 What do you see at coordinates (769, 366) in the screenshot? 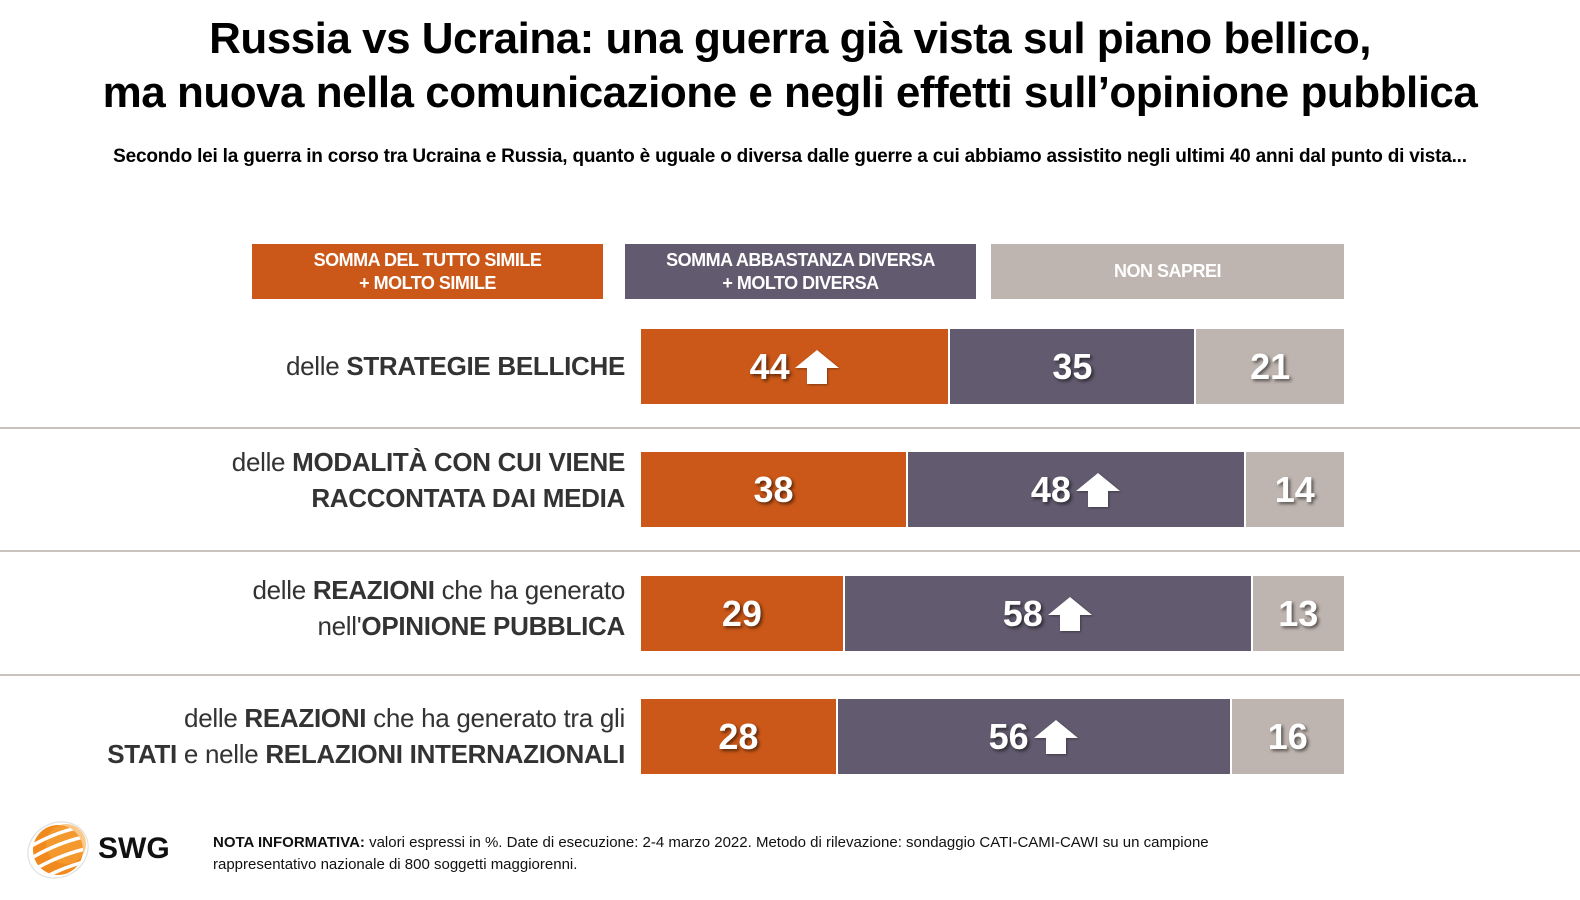
I see `data-label: 44` at bounding box center [769, 366].